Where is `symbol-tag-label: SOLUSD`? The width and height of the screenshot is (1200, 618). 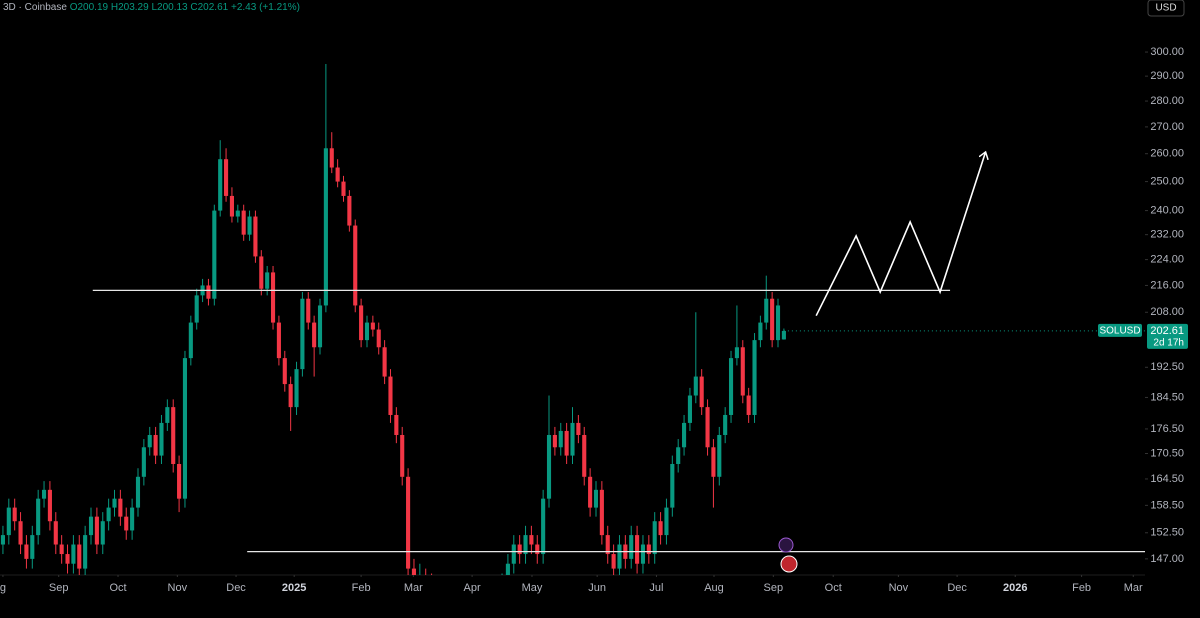 symbol-tag-label: SOLUSD is located at coordinates (1119, 331).